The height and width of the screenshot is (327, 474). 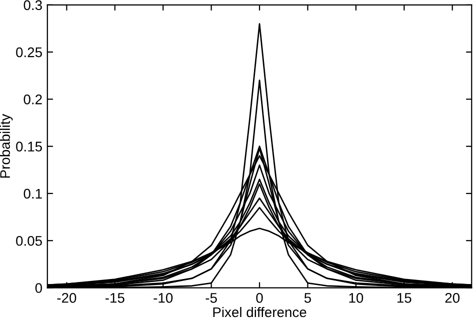 What do you see at coordinates (211, 298) in the screenshot?
I see `x-tick-label: -5` at bounding box center [211, 298].